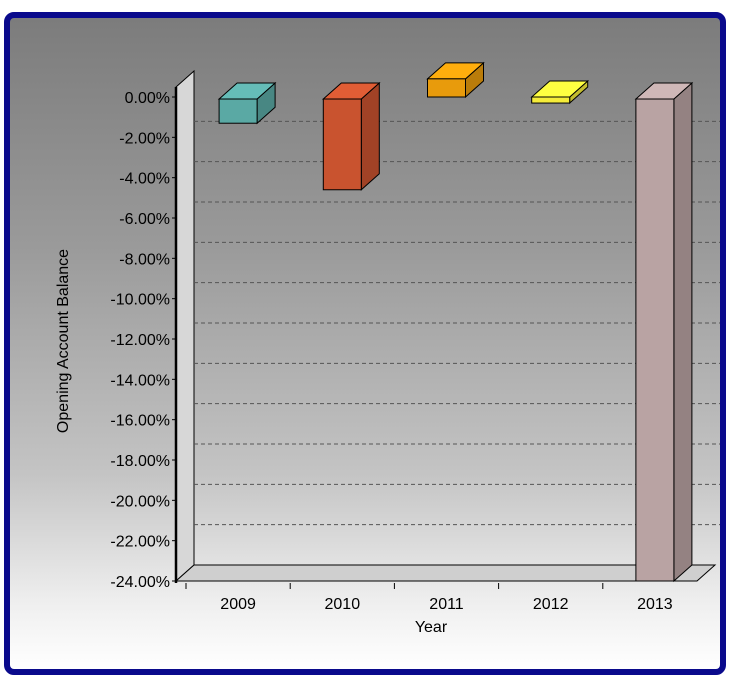 This screenshot has width=735, height=682. What do you see at coordinates (144, 219) in the screenshot?
I see `y-tick-label: -6.00%` at bounding box center [144, 219].